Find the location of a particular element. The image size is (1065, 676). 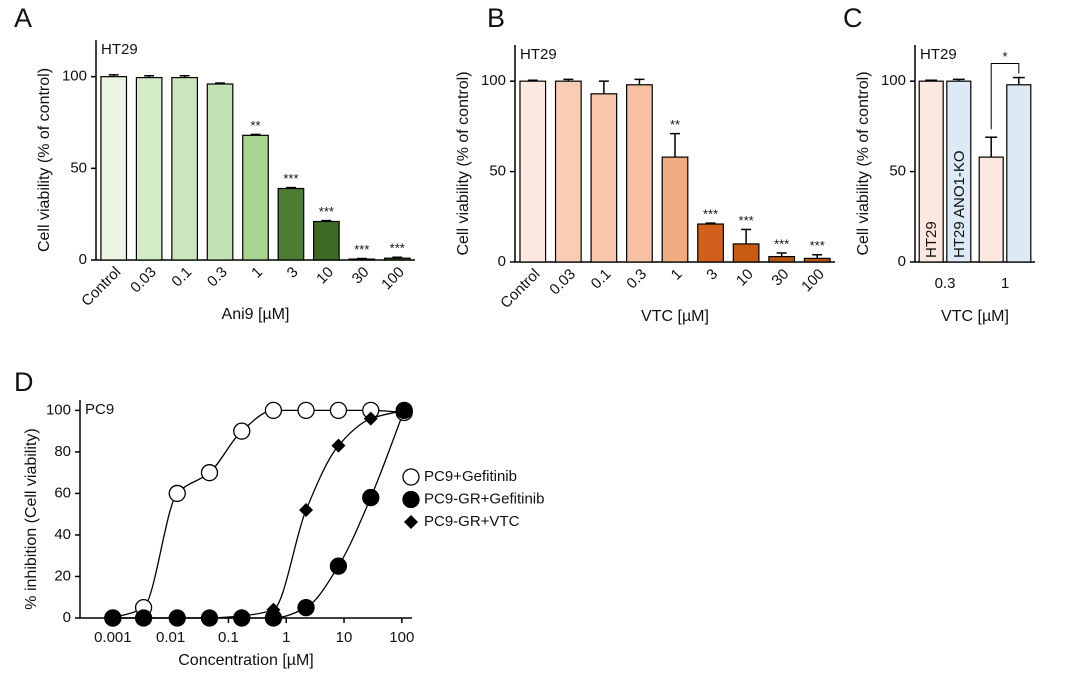

y-tick-label: 80 is located at coordinates (62, 451).